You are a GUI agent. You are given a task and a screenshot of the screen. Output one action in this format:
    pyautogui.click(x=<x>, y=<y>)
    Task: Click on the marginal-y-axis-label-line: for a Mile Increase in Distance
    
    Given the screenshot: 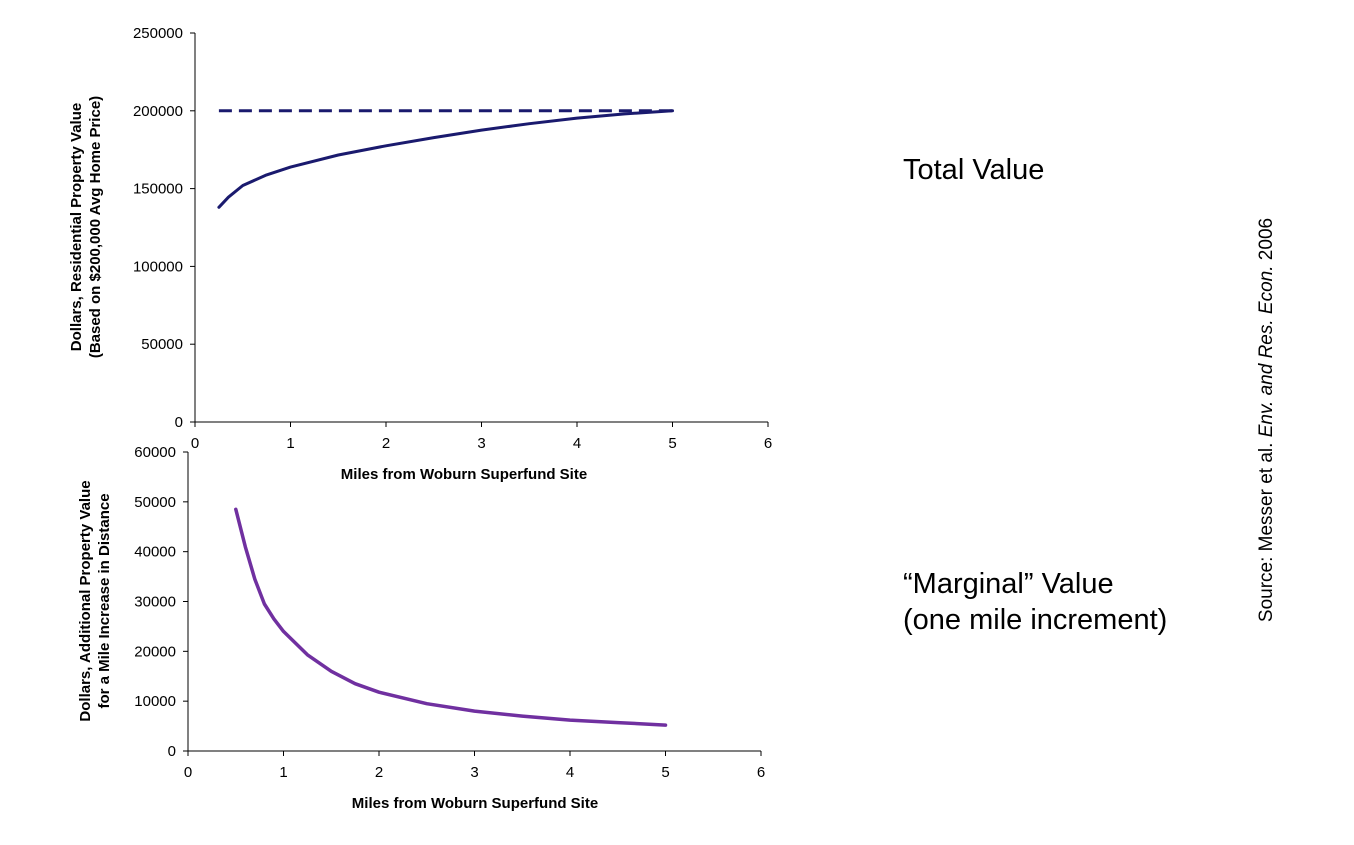 What is the action you would take?
    pyautogui.click(x=104, y=600)
    